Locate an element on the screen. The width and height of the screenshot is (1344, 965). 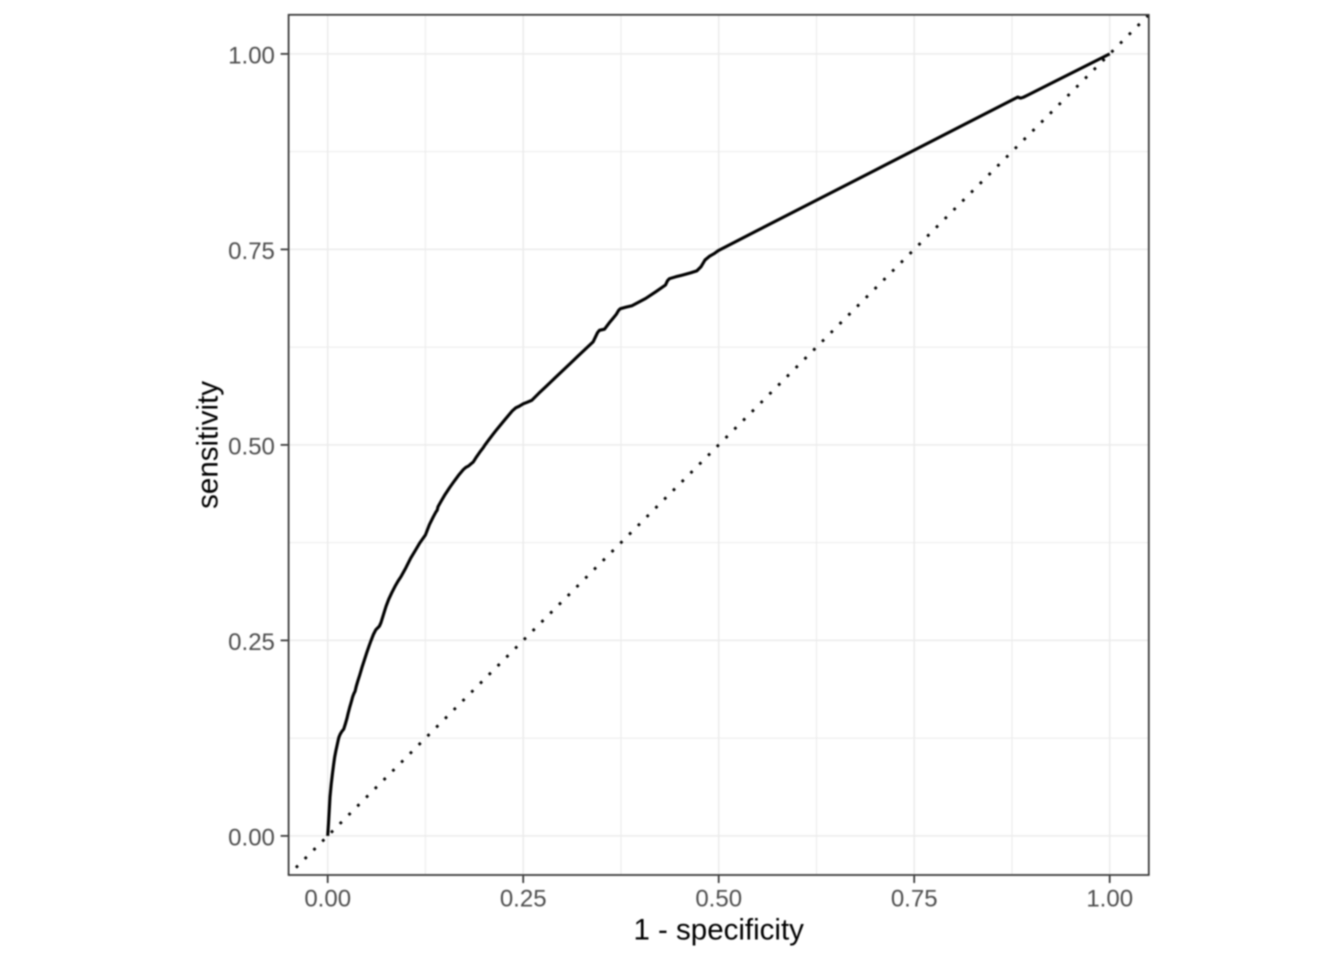
svg-text: sensitivity is located at coordinates (208, 445).